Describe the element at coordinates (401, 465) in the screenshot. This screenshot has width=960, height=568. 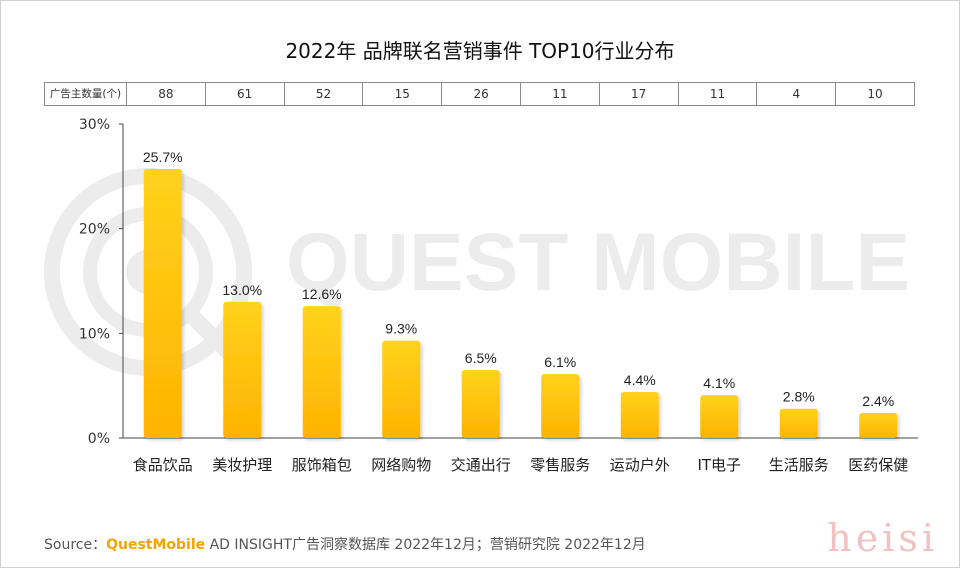
I see `x-category-label: 网络购物` at that location.